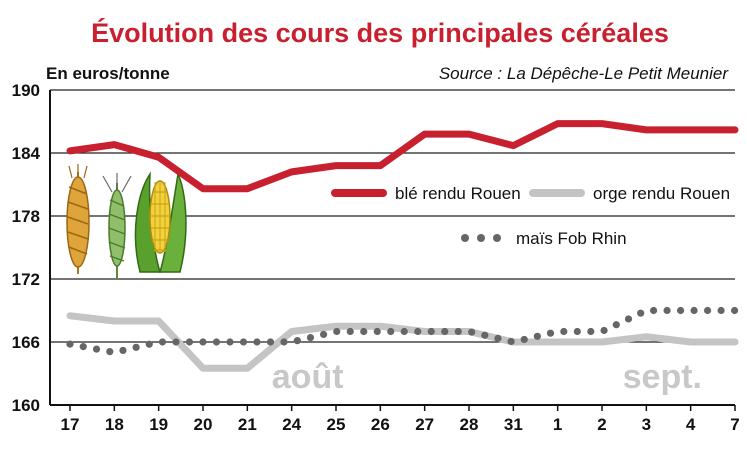 The height and width of the screenshot is (463, 747). Describe the element at coordinates (158, 424) in the screenshot. I see `x-tick-label: 19` at that location.